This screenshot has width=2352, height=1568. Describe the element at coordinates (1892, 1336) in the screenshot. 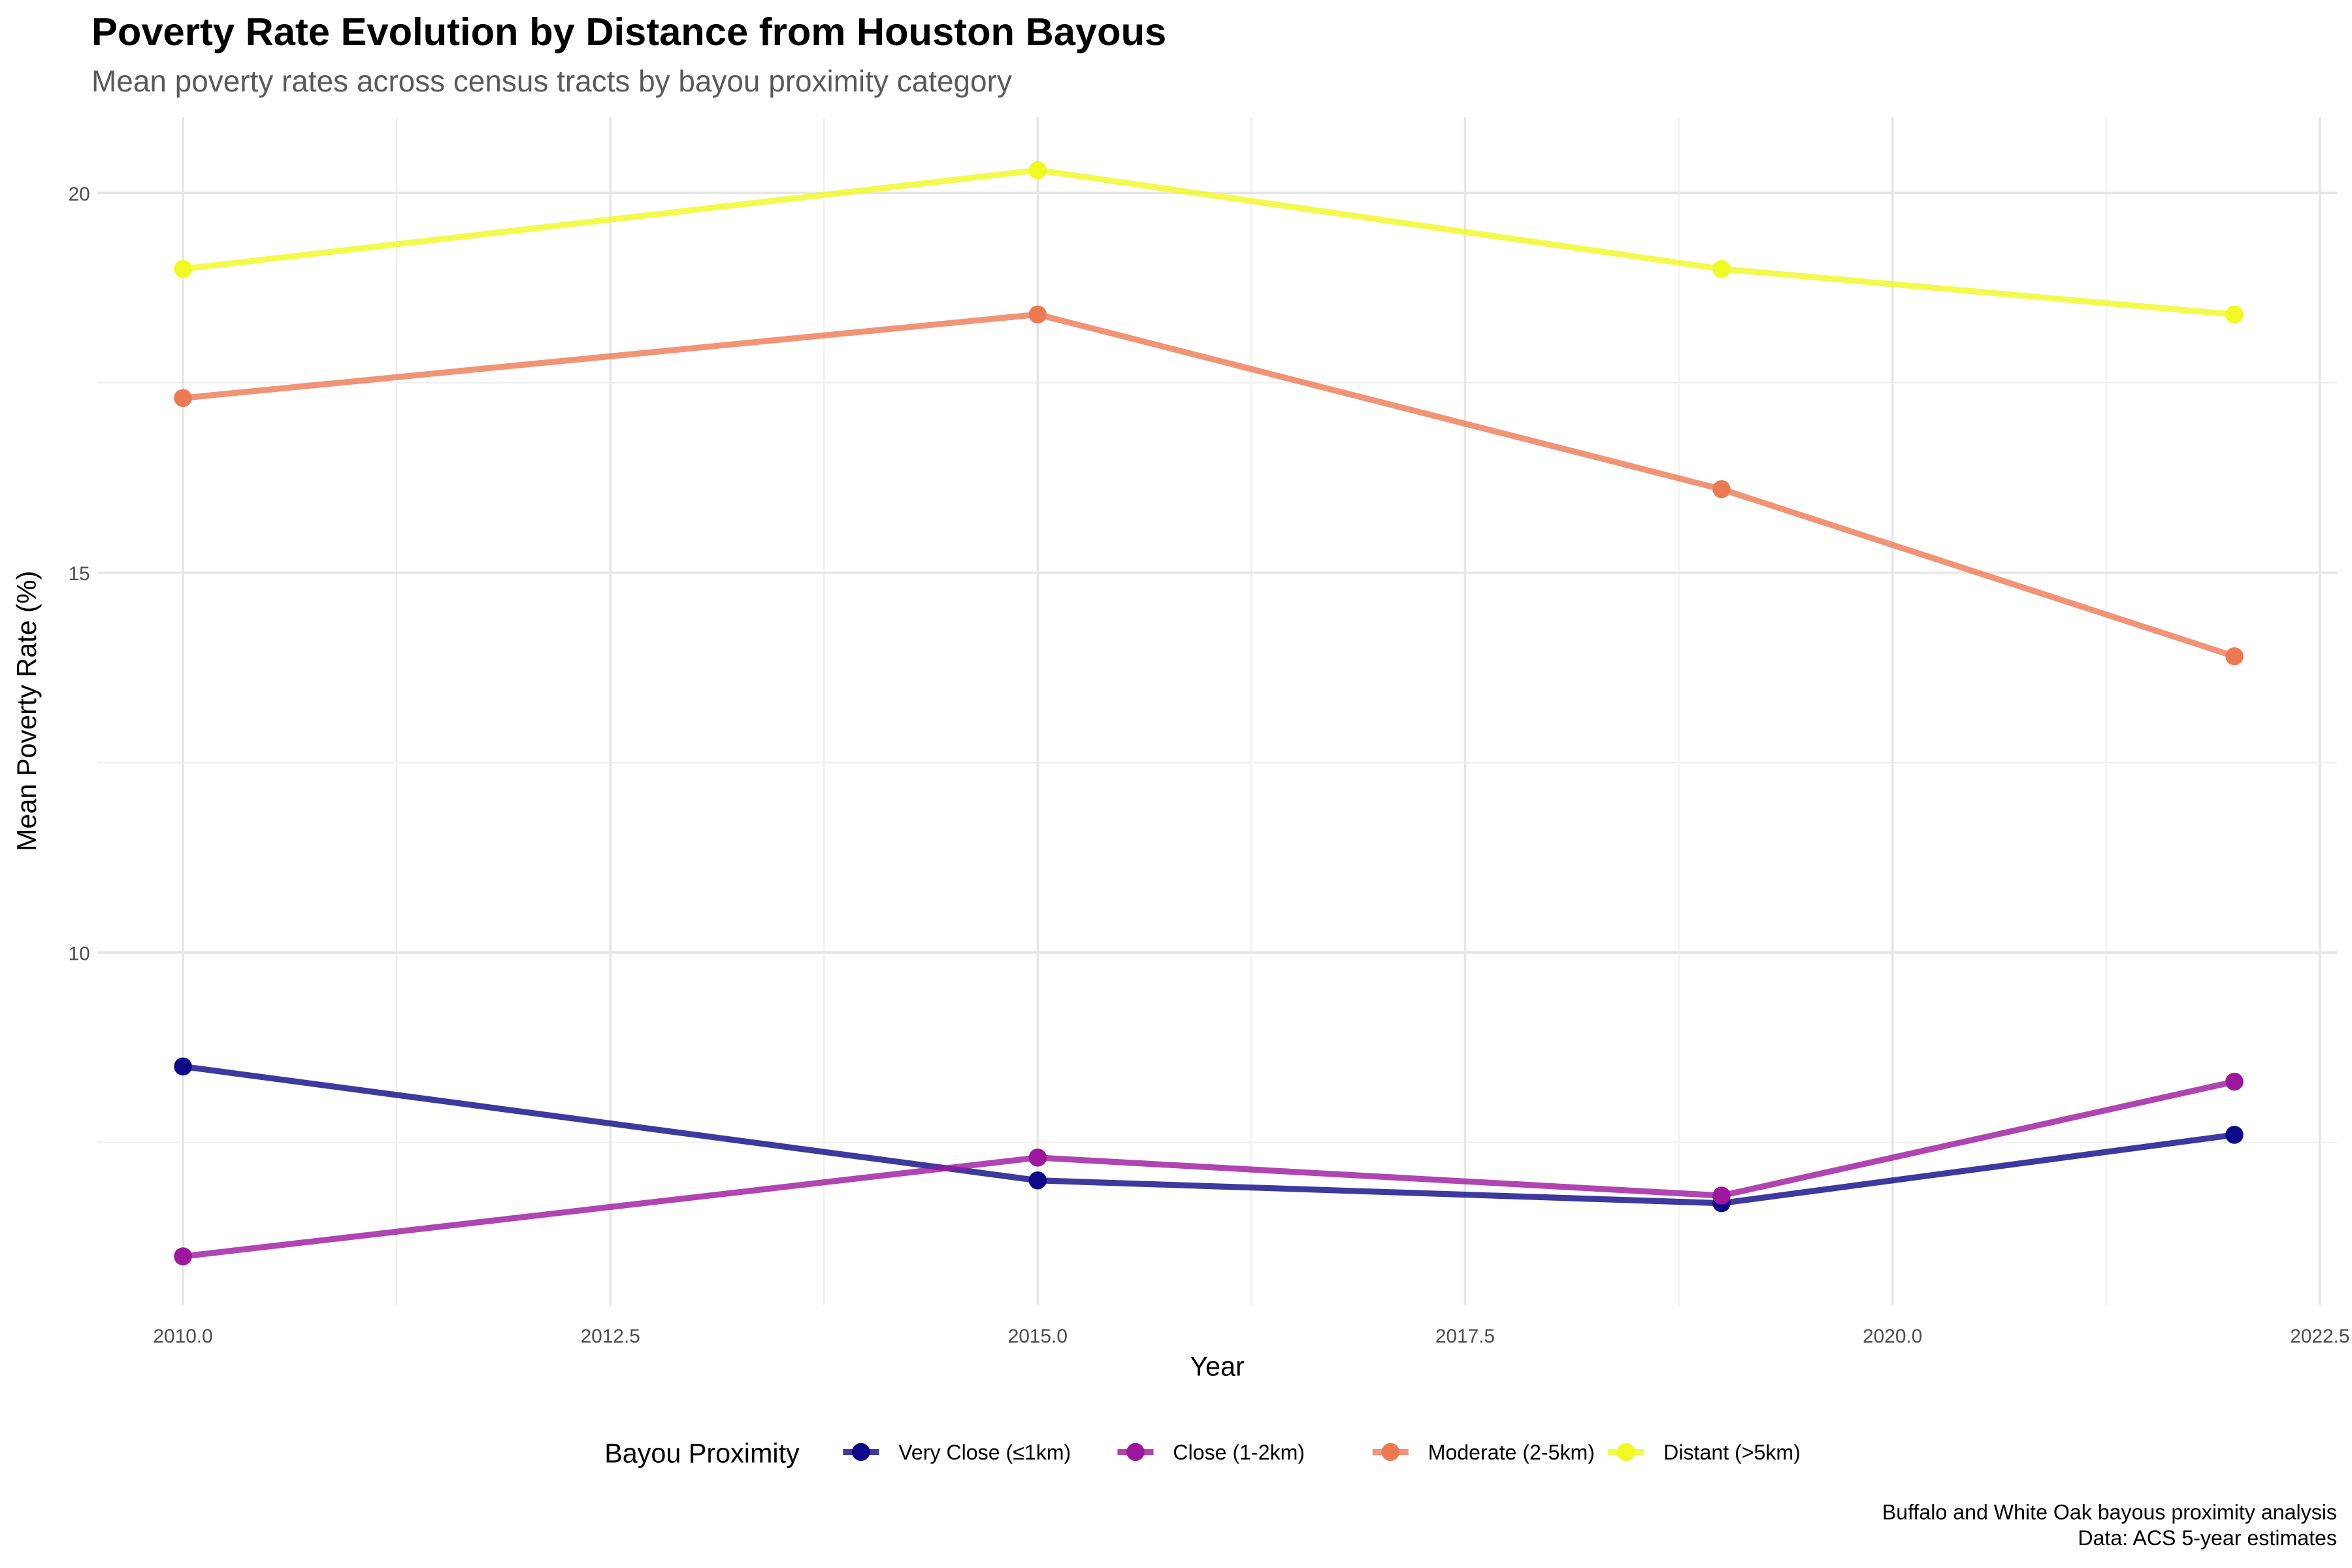

I see `x-tick-label: 2020.0` at that location.